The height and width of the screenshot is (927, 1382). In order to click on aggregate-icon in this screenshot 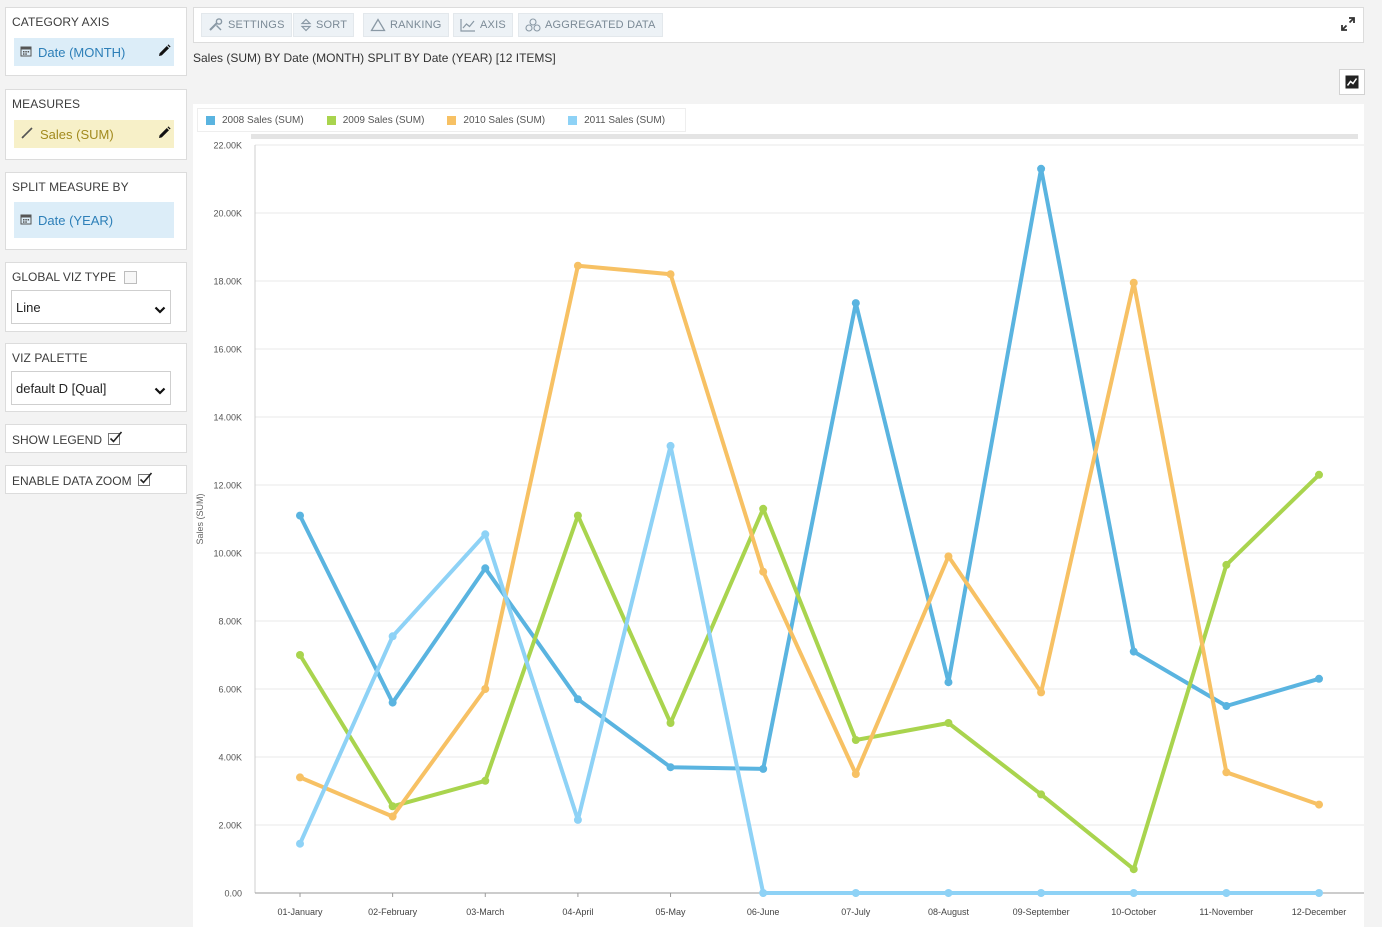, I will do `click(533, 25)`.